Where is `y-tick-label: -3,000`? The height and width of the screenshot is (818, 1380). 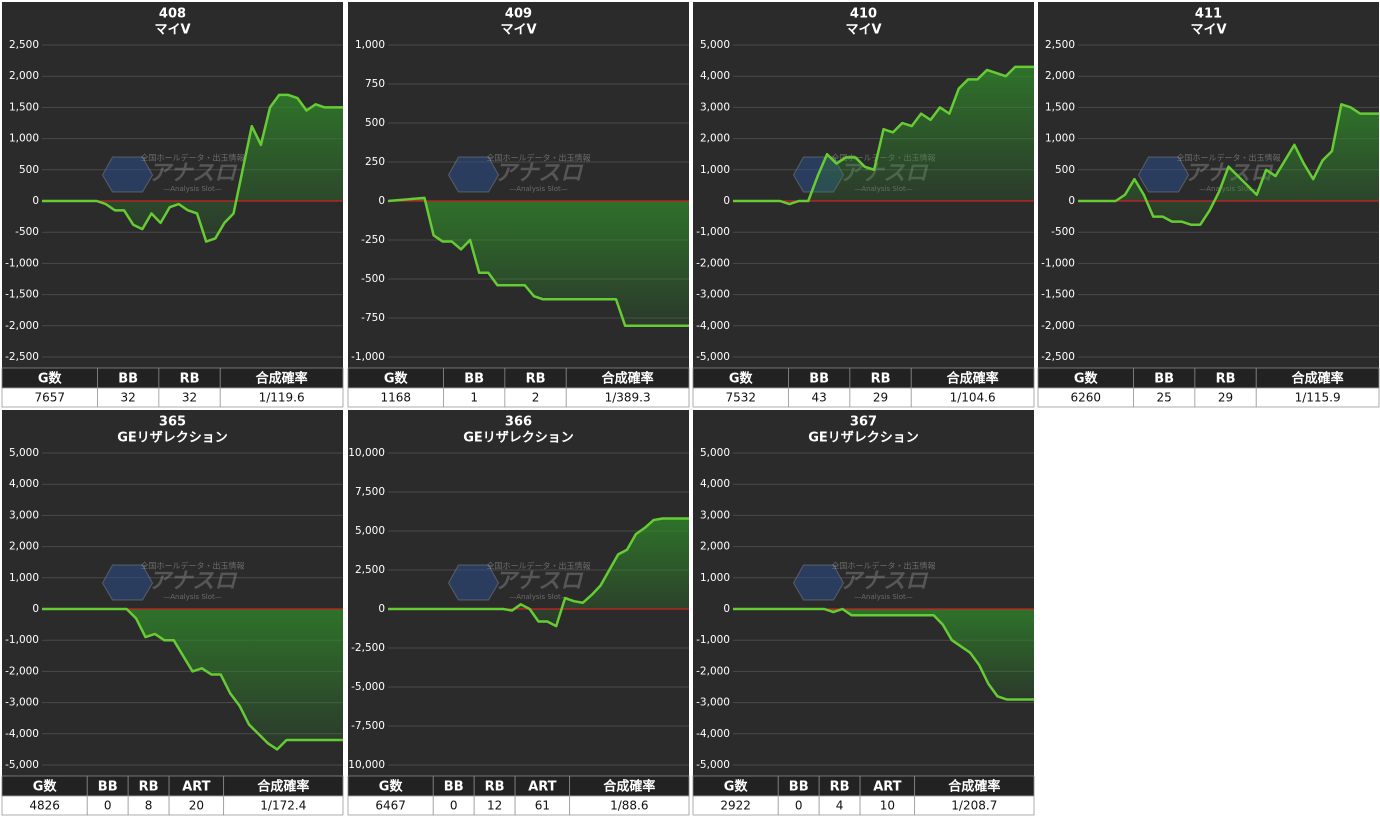 y-tick-label: -3,000 is located at coordinates (713, 703).